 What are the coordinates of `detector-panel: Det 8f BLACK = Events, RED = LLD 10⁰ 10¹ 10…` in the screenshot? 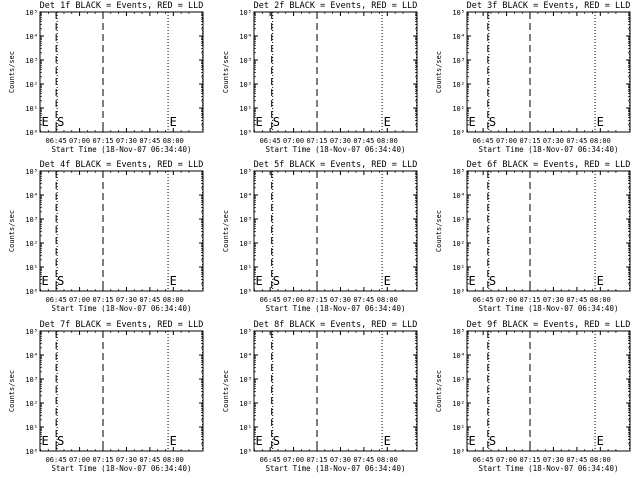 It's located at (320, 396).